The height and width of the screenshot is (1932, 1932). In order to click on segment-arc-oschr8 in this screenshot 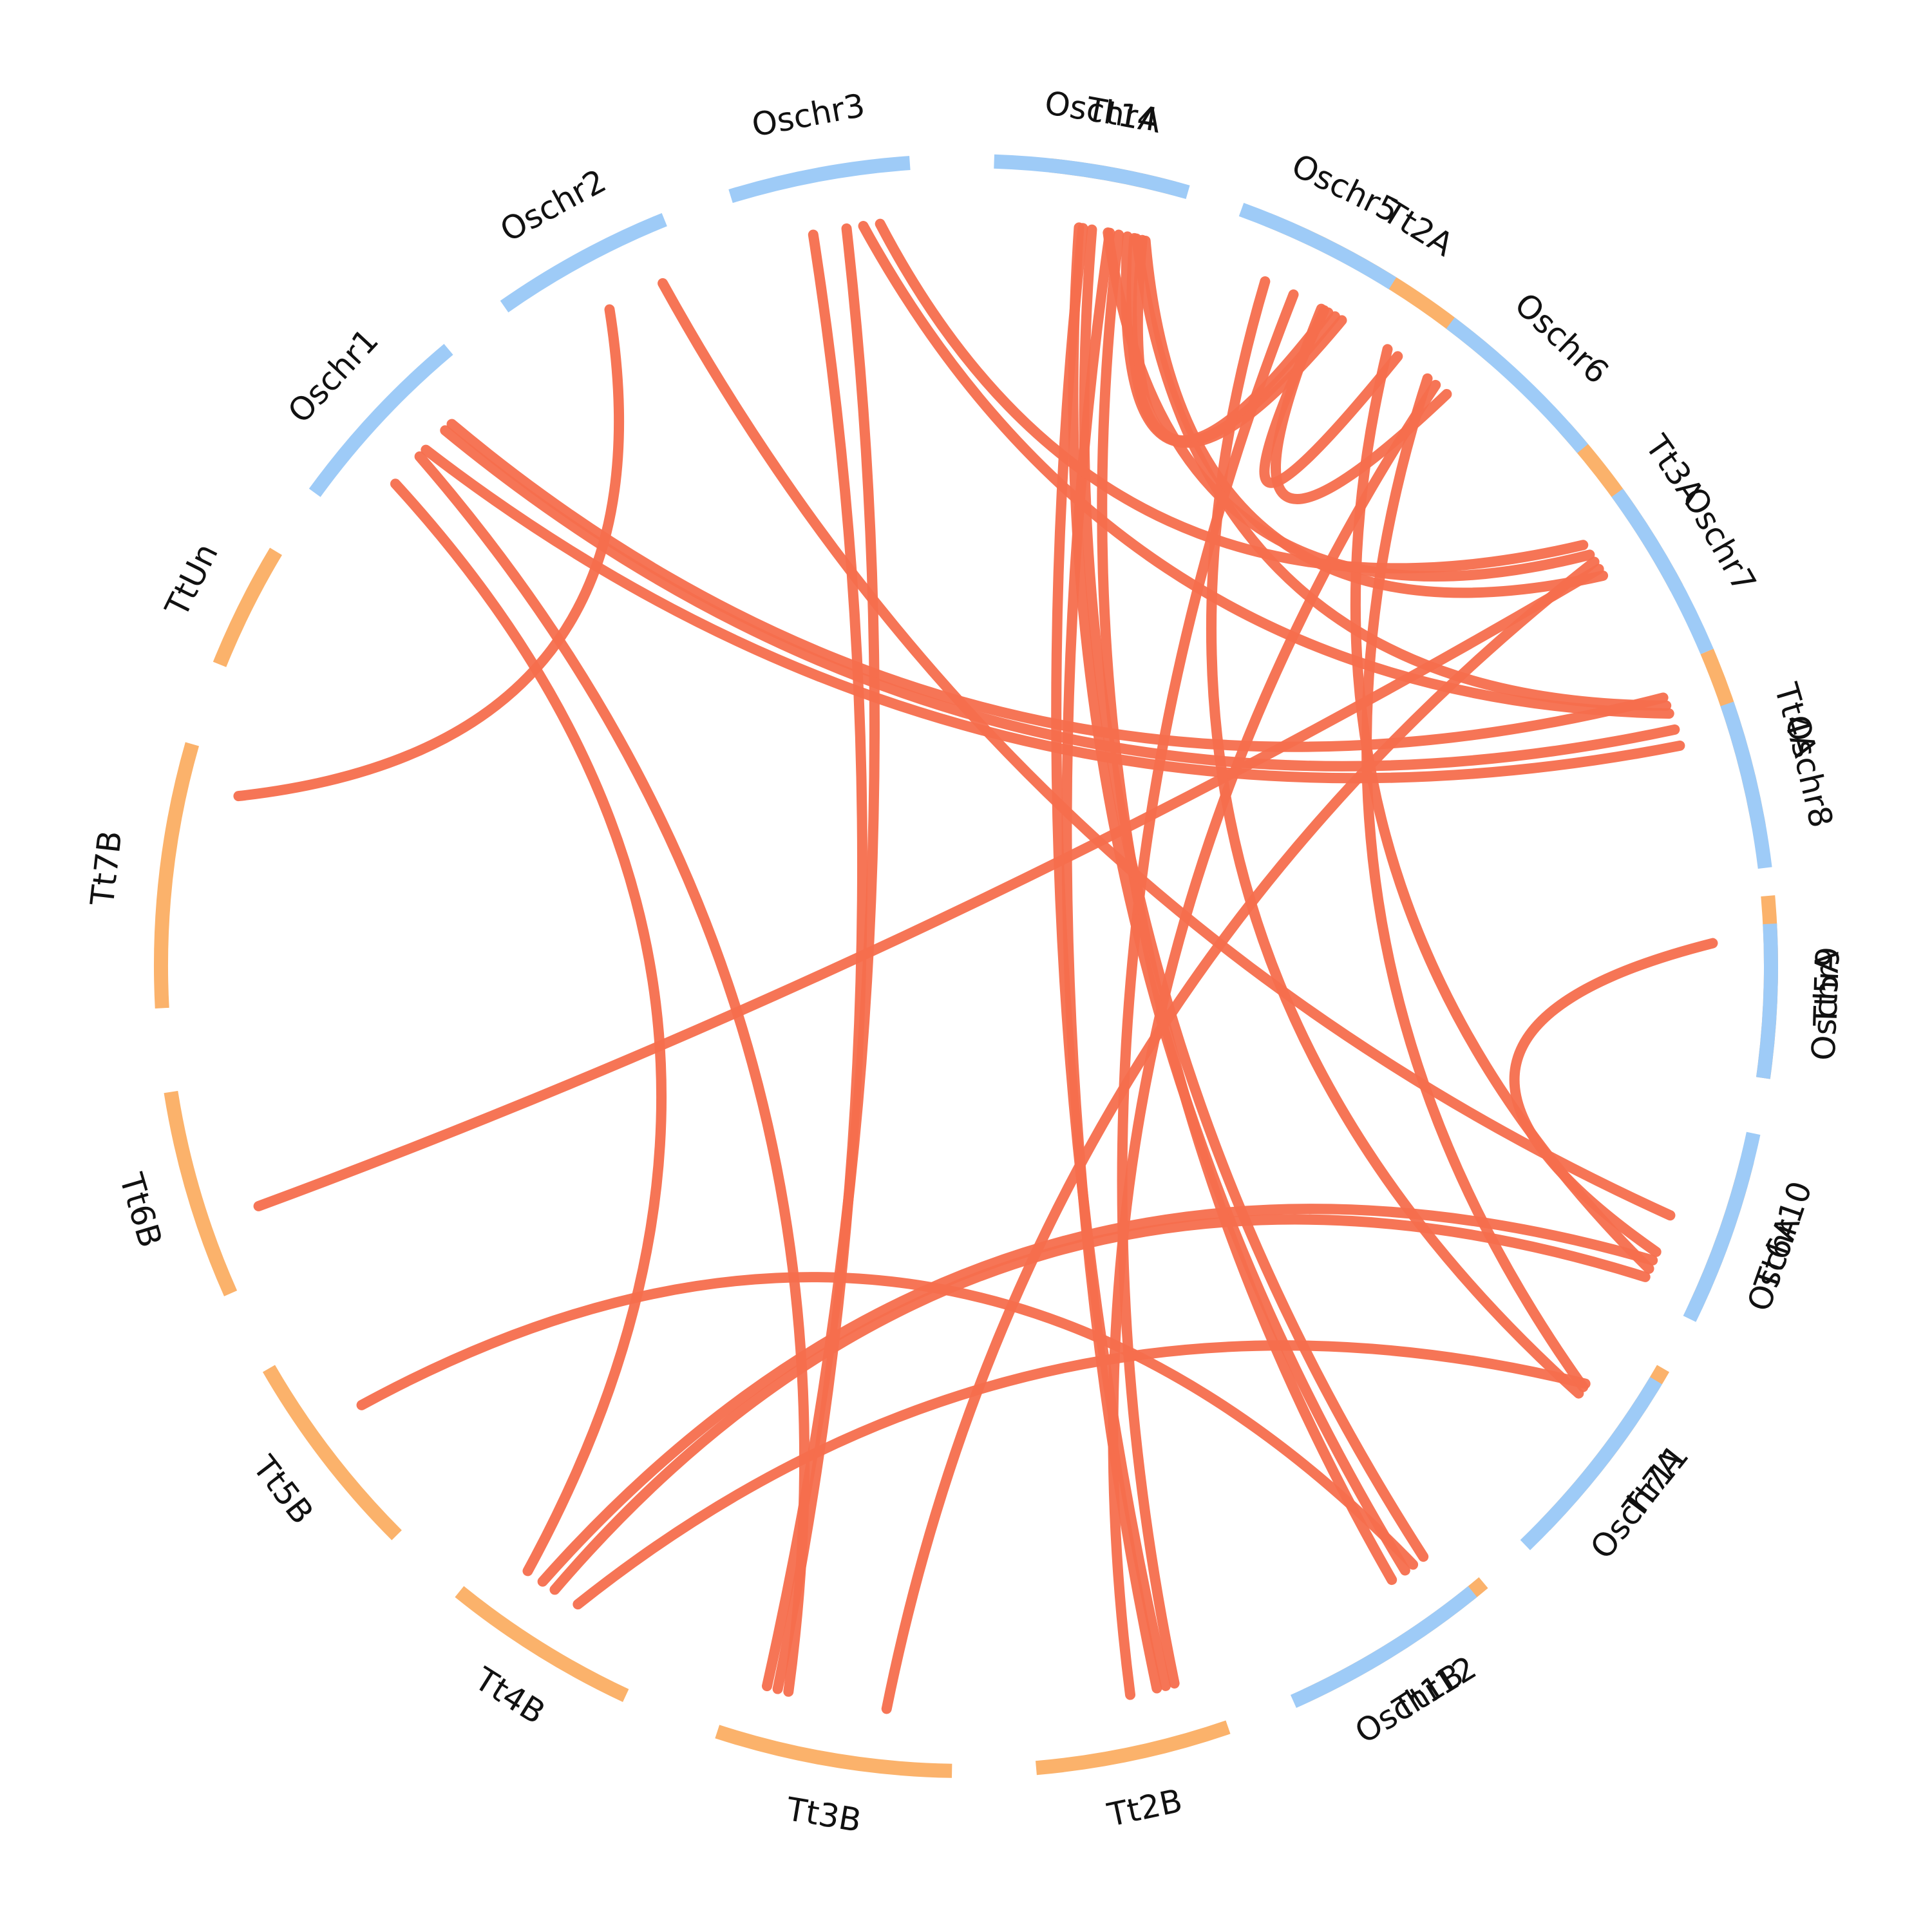, I will do `click(1746, 785)`.